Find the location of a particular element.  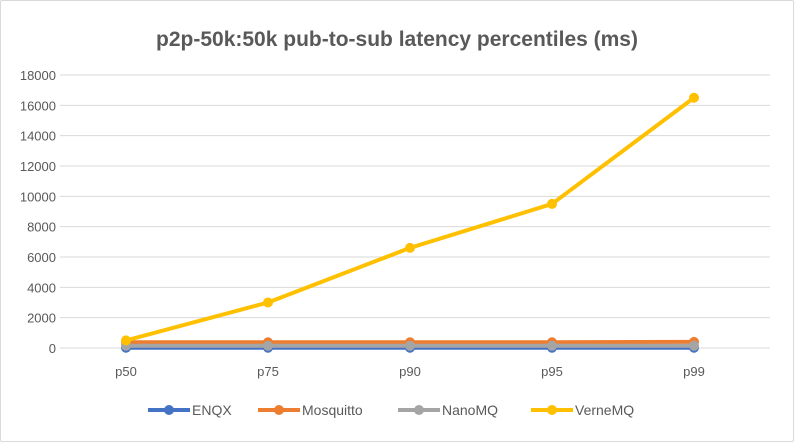

legend-label: Mosquitto is located at coordinates (332, 410).